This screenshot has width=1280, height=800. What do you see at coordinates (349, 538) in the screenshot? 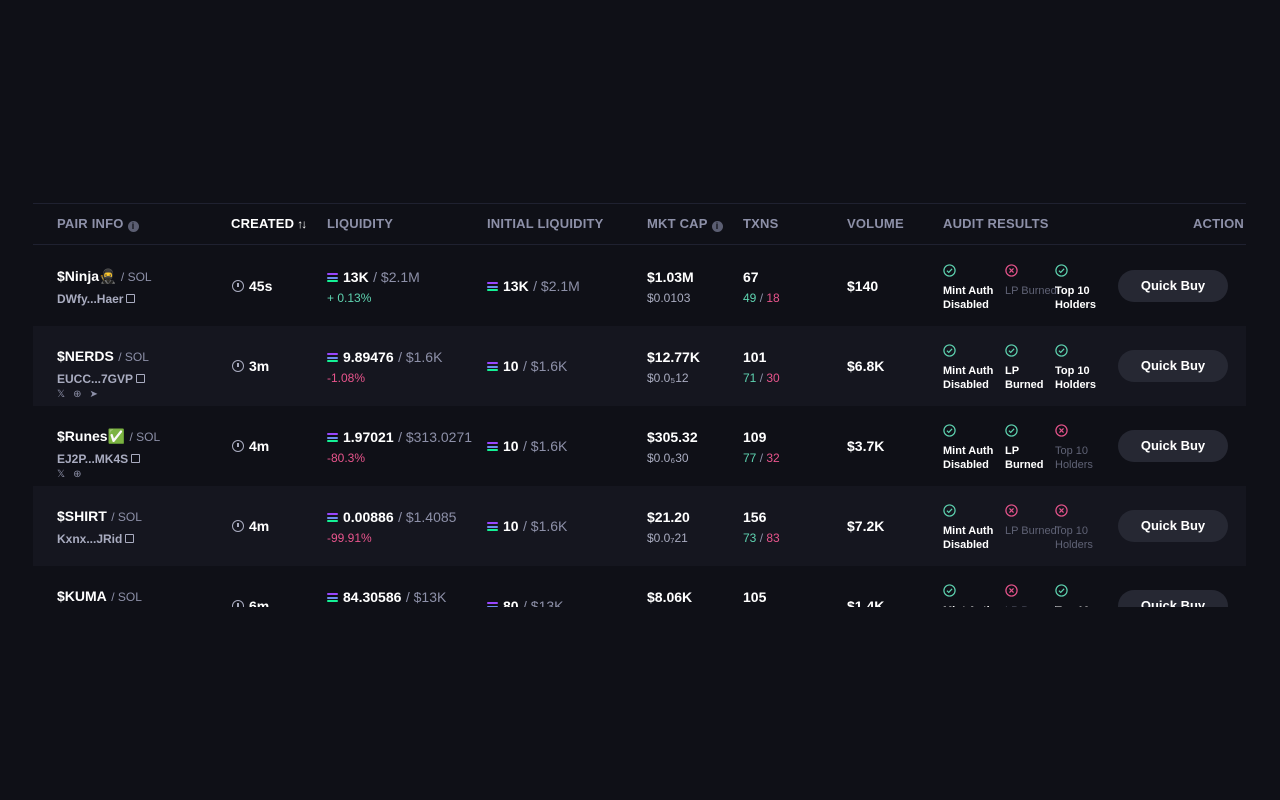
I see `liquidity-change: -99.91%` at bounding box center [349, 538].